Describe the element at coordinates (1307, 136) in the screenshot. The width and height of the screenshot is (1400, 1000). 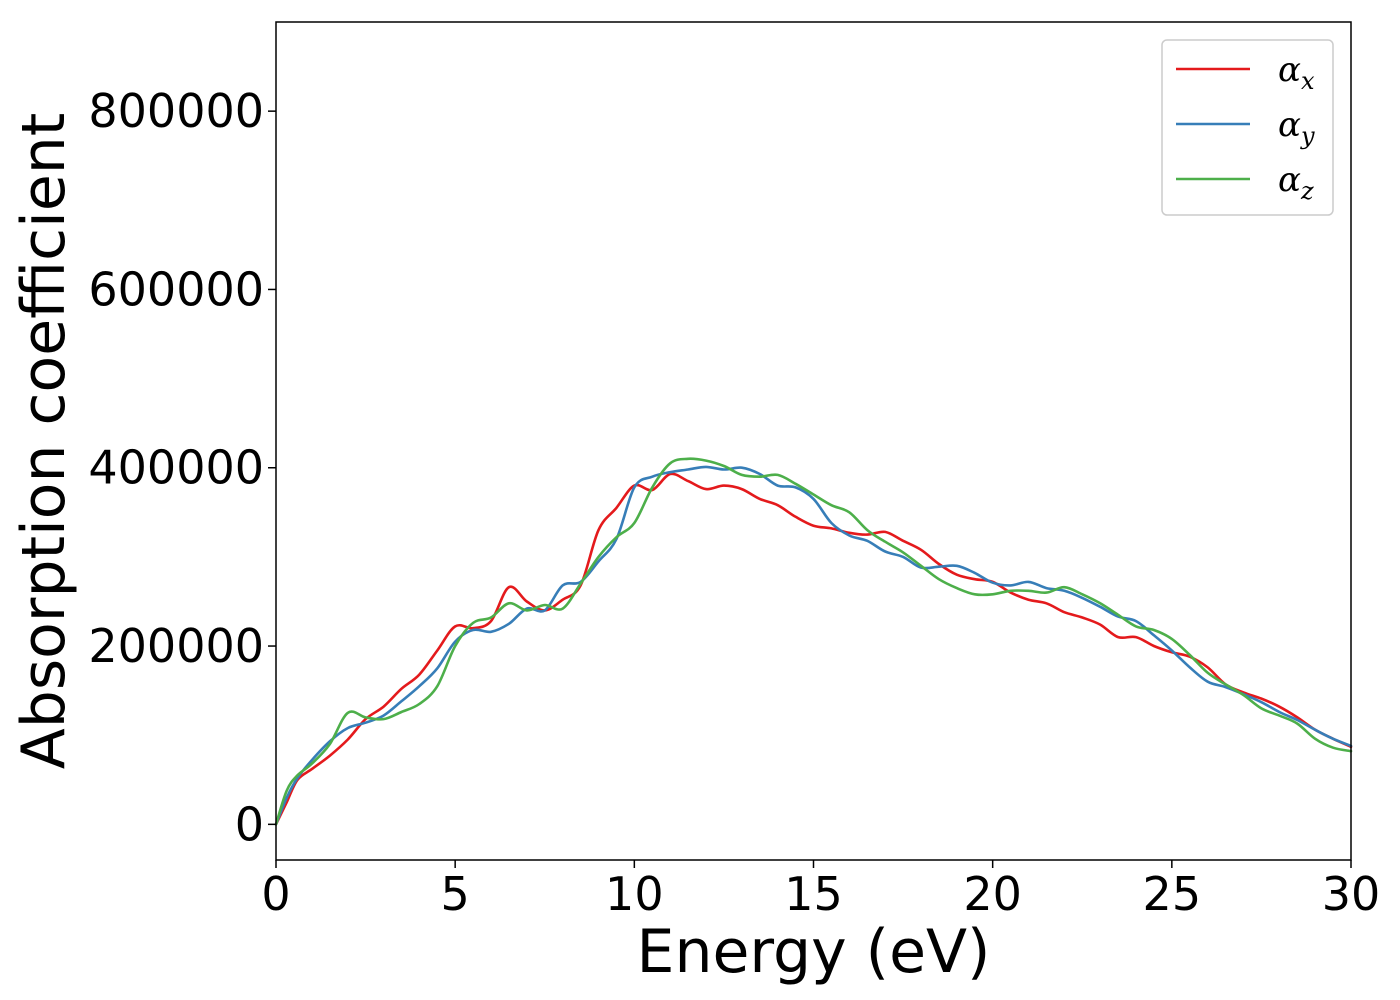
I see `legend-label-sub: y` at that location.